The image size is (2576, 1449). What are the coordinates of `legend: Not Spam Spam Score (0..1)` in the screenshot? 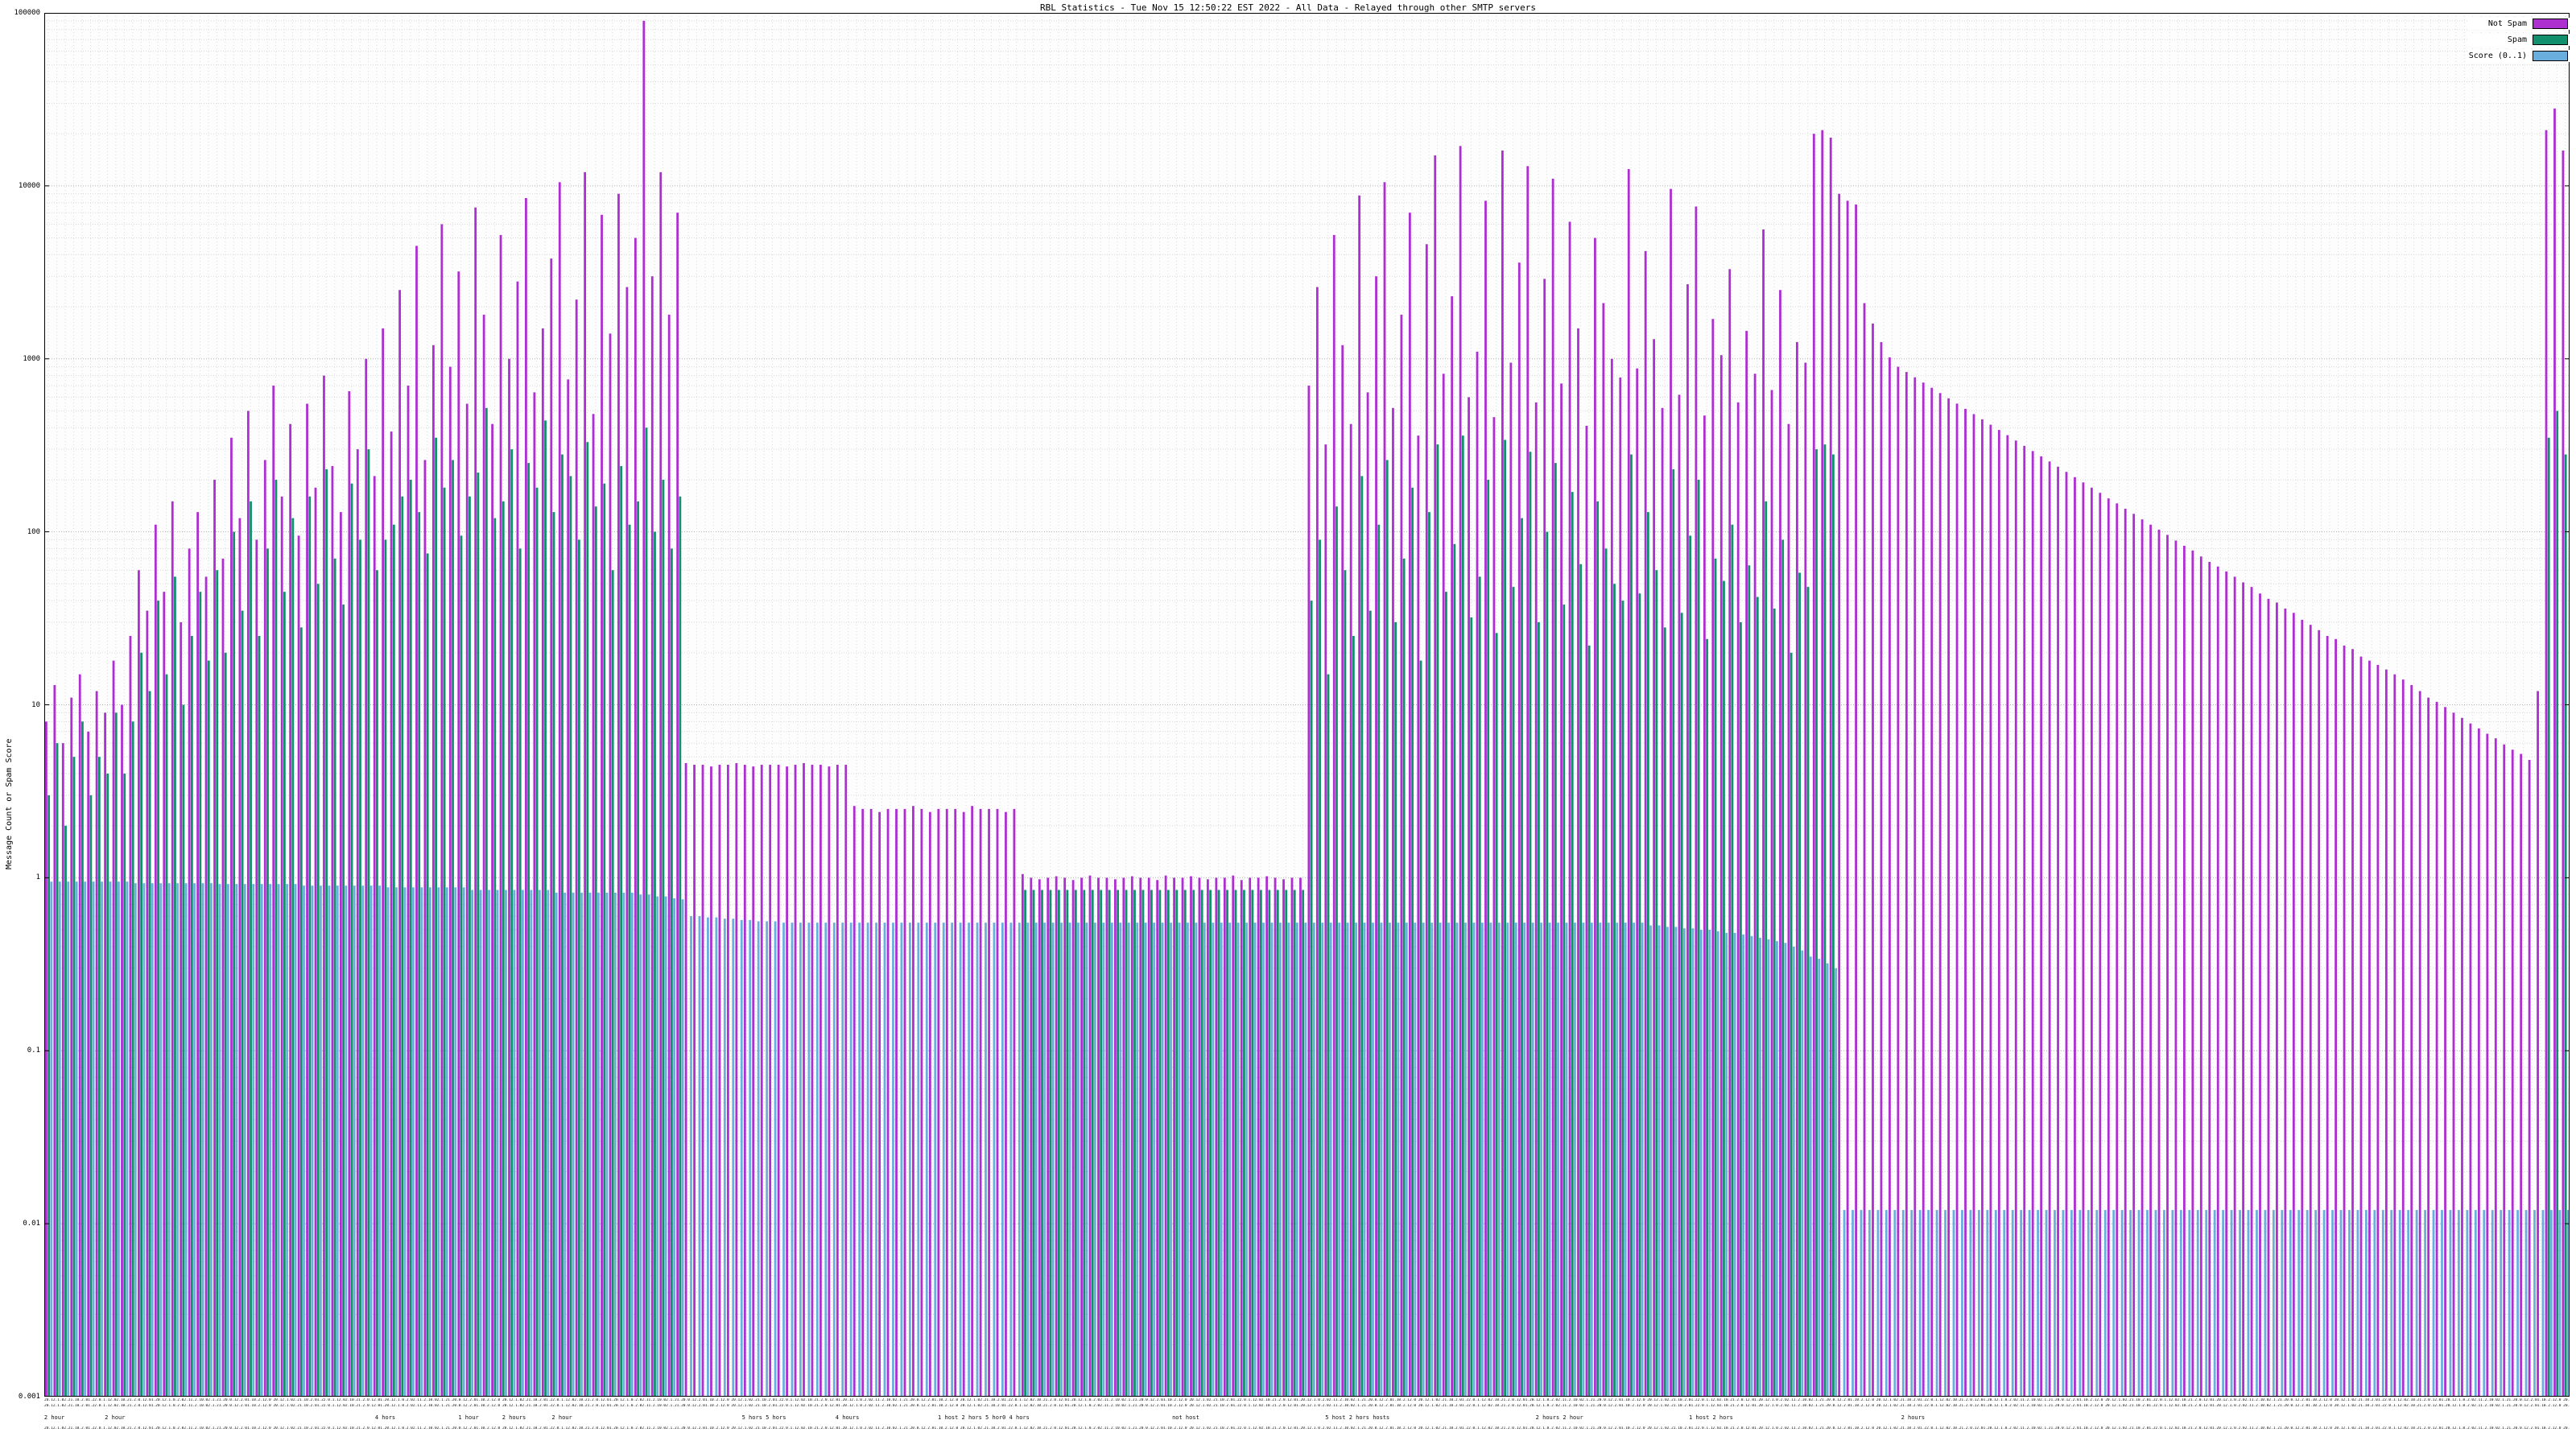 It's located at (2518, 42).